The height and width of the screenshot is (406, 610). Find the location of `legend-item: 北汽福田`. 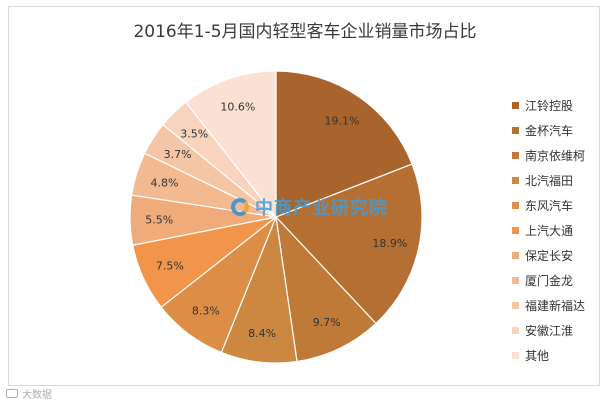

legend-item: 北汽福田 is located at coordinates (548, 180).